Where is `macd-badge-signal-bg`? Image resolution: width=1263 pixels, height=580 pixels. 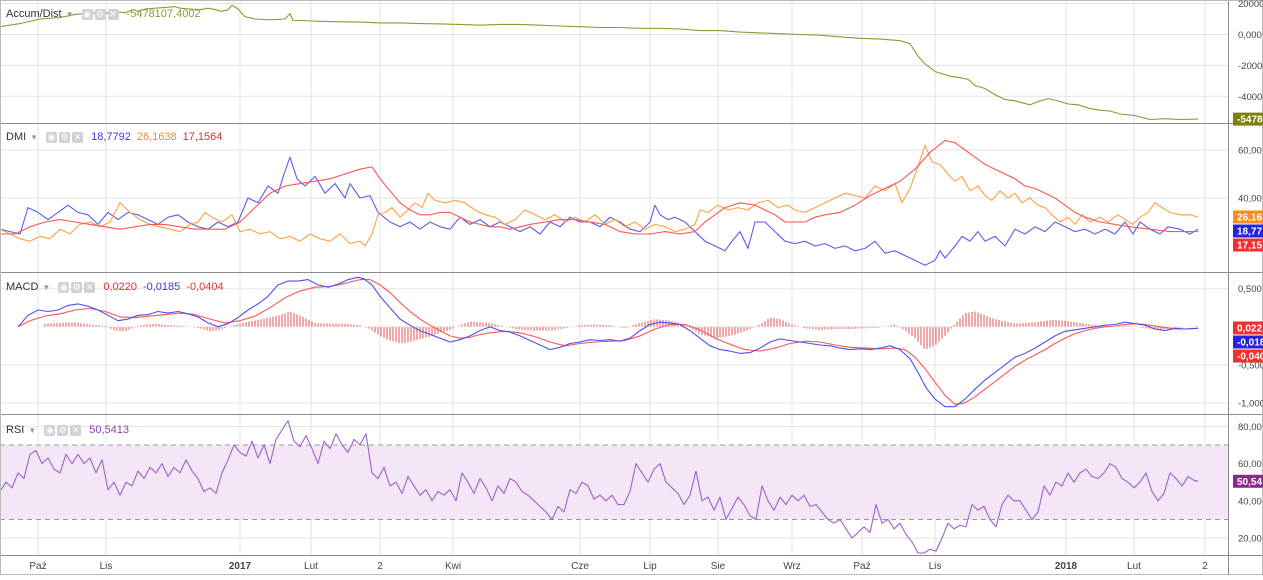
macd-badge-signal-bg is located at coordinates (1248, 356).